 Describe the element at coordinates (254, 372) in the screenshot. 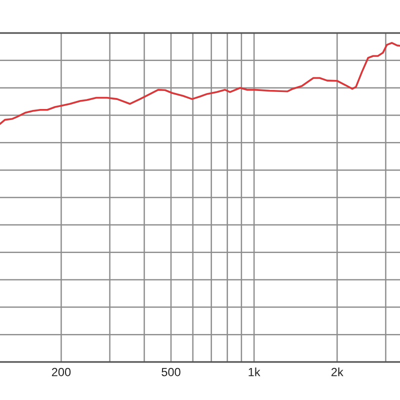

I see `x-tick-label: 1k` at that location.